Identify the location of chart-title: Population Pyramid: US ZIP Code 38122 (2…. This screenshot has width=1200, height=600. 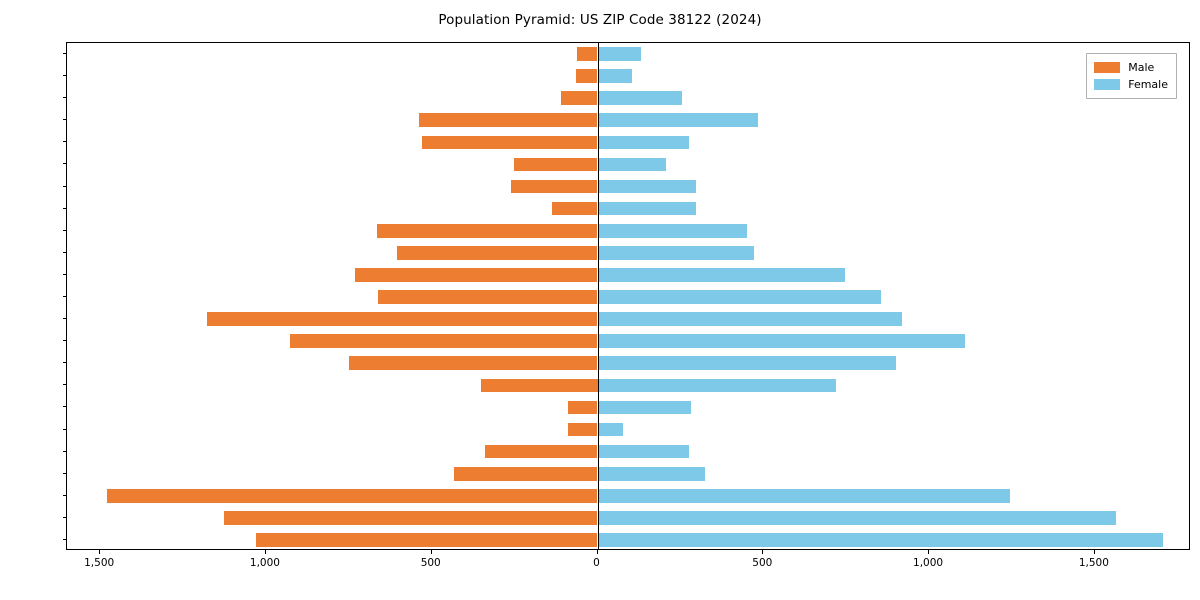
(600, 20).